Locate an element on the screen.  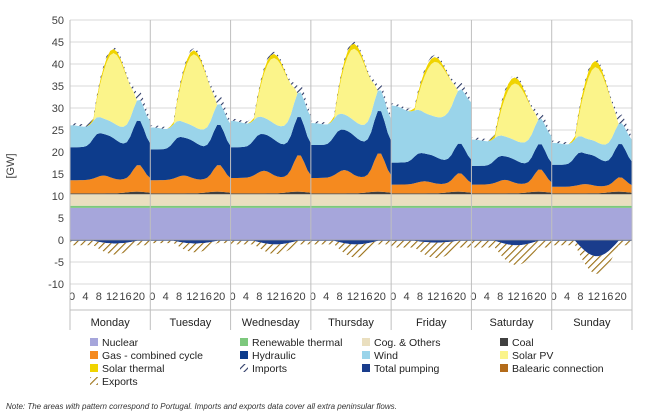
legend-label: Exports is located at coordinates (120, 382).